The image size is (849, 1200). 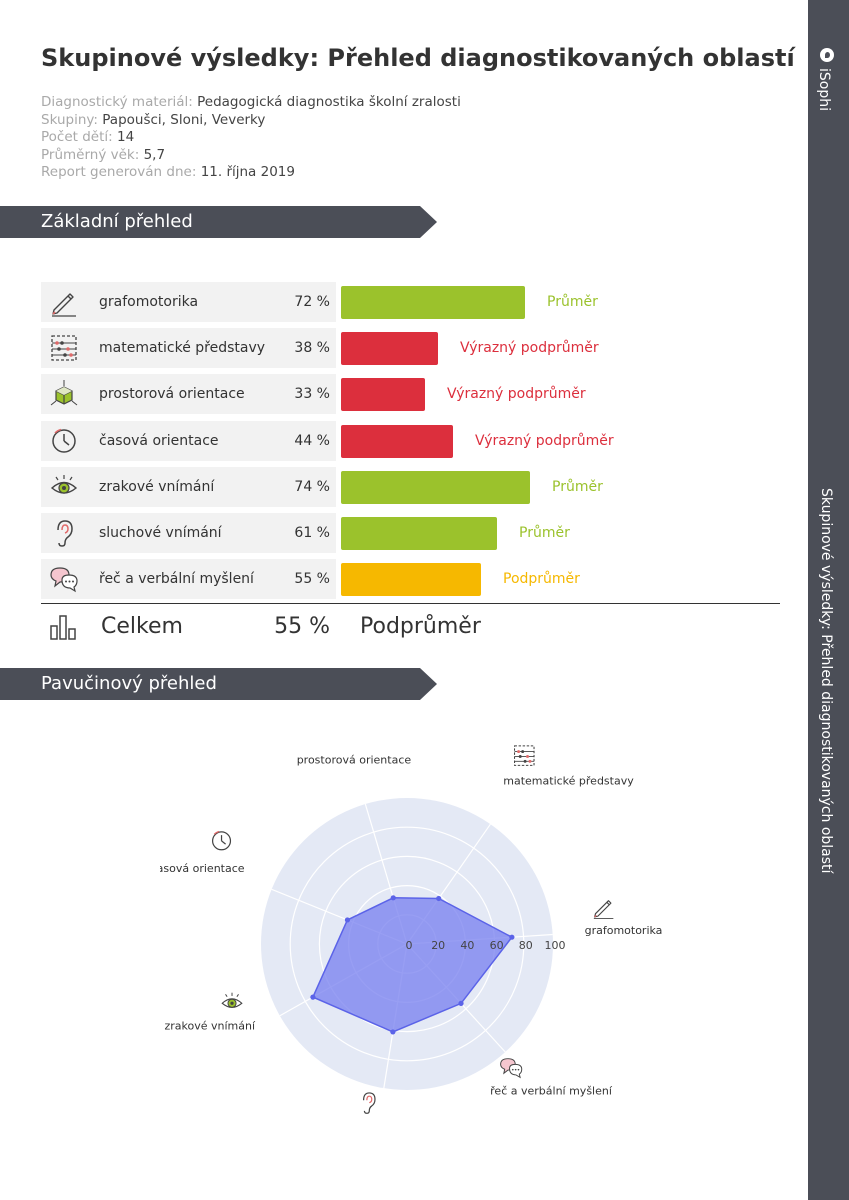 I want to click on meta-groups: Skupiny: Papoušci, Sloni, Veverky, so click(x=251, y=121).